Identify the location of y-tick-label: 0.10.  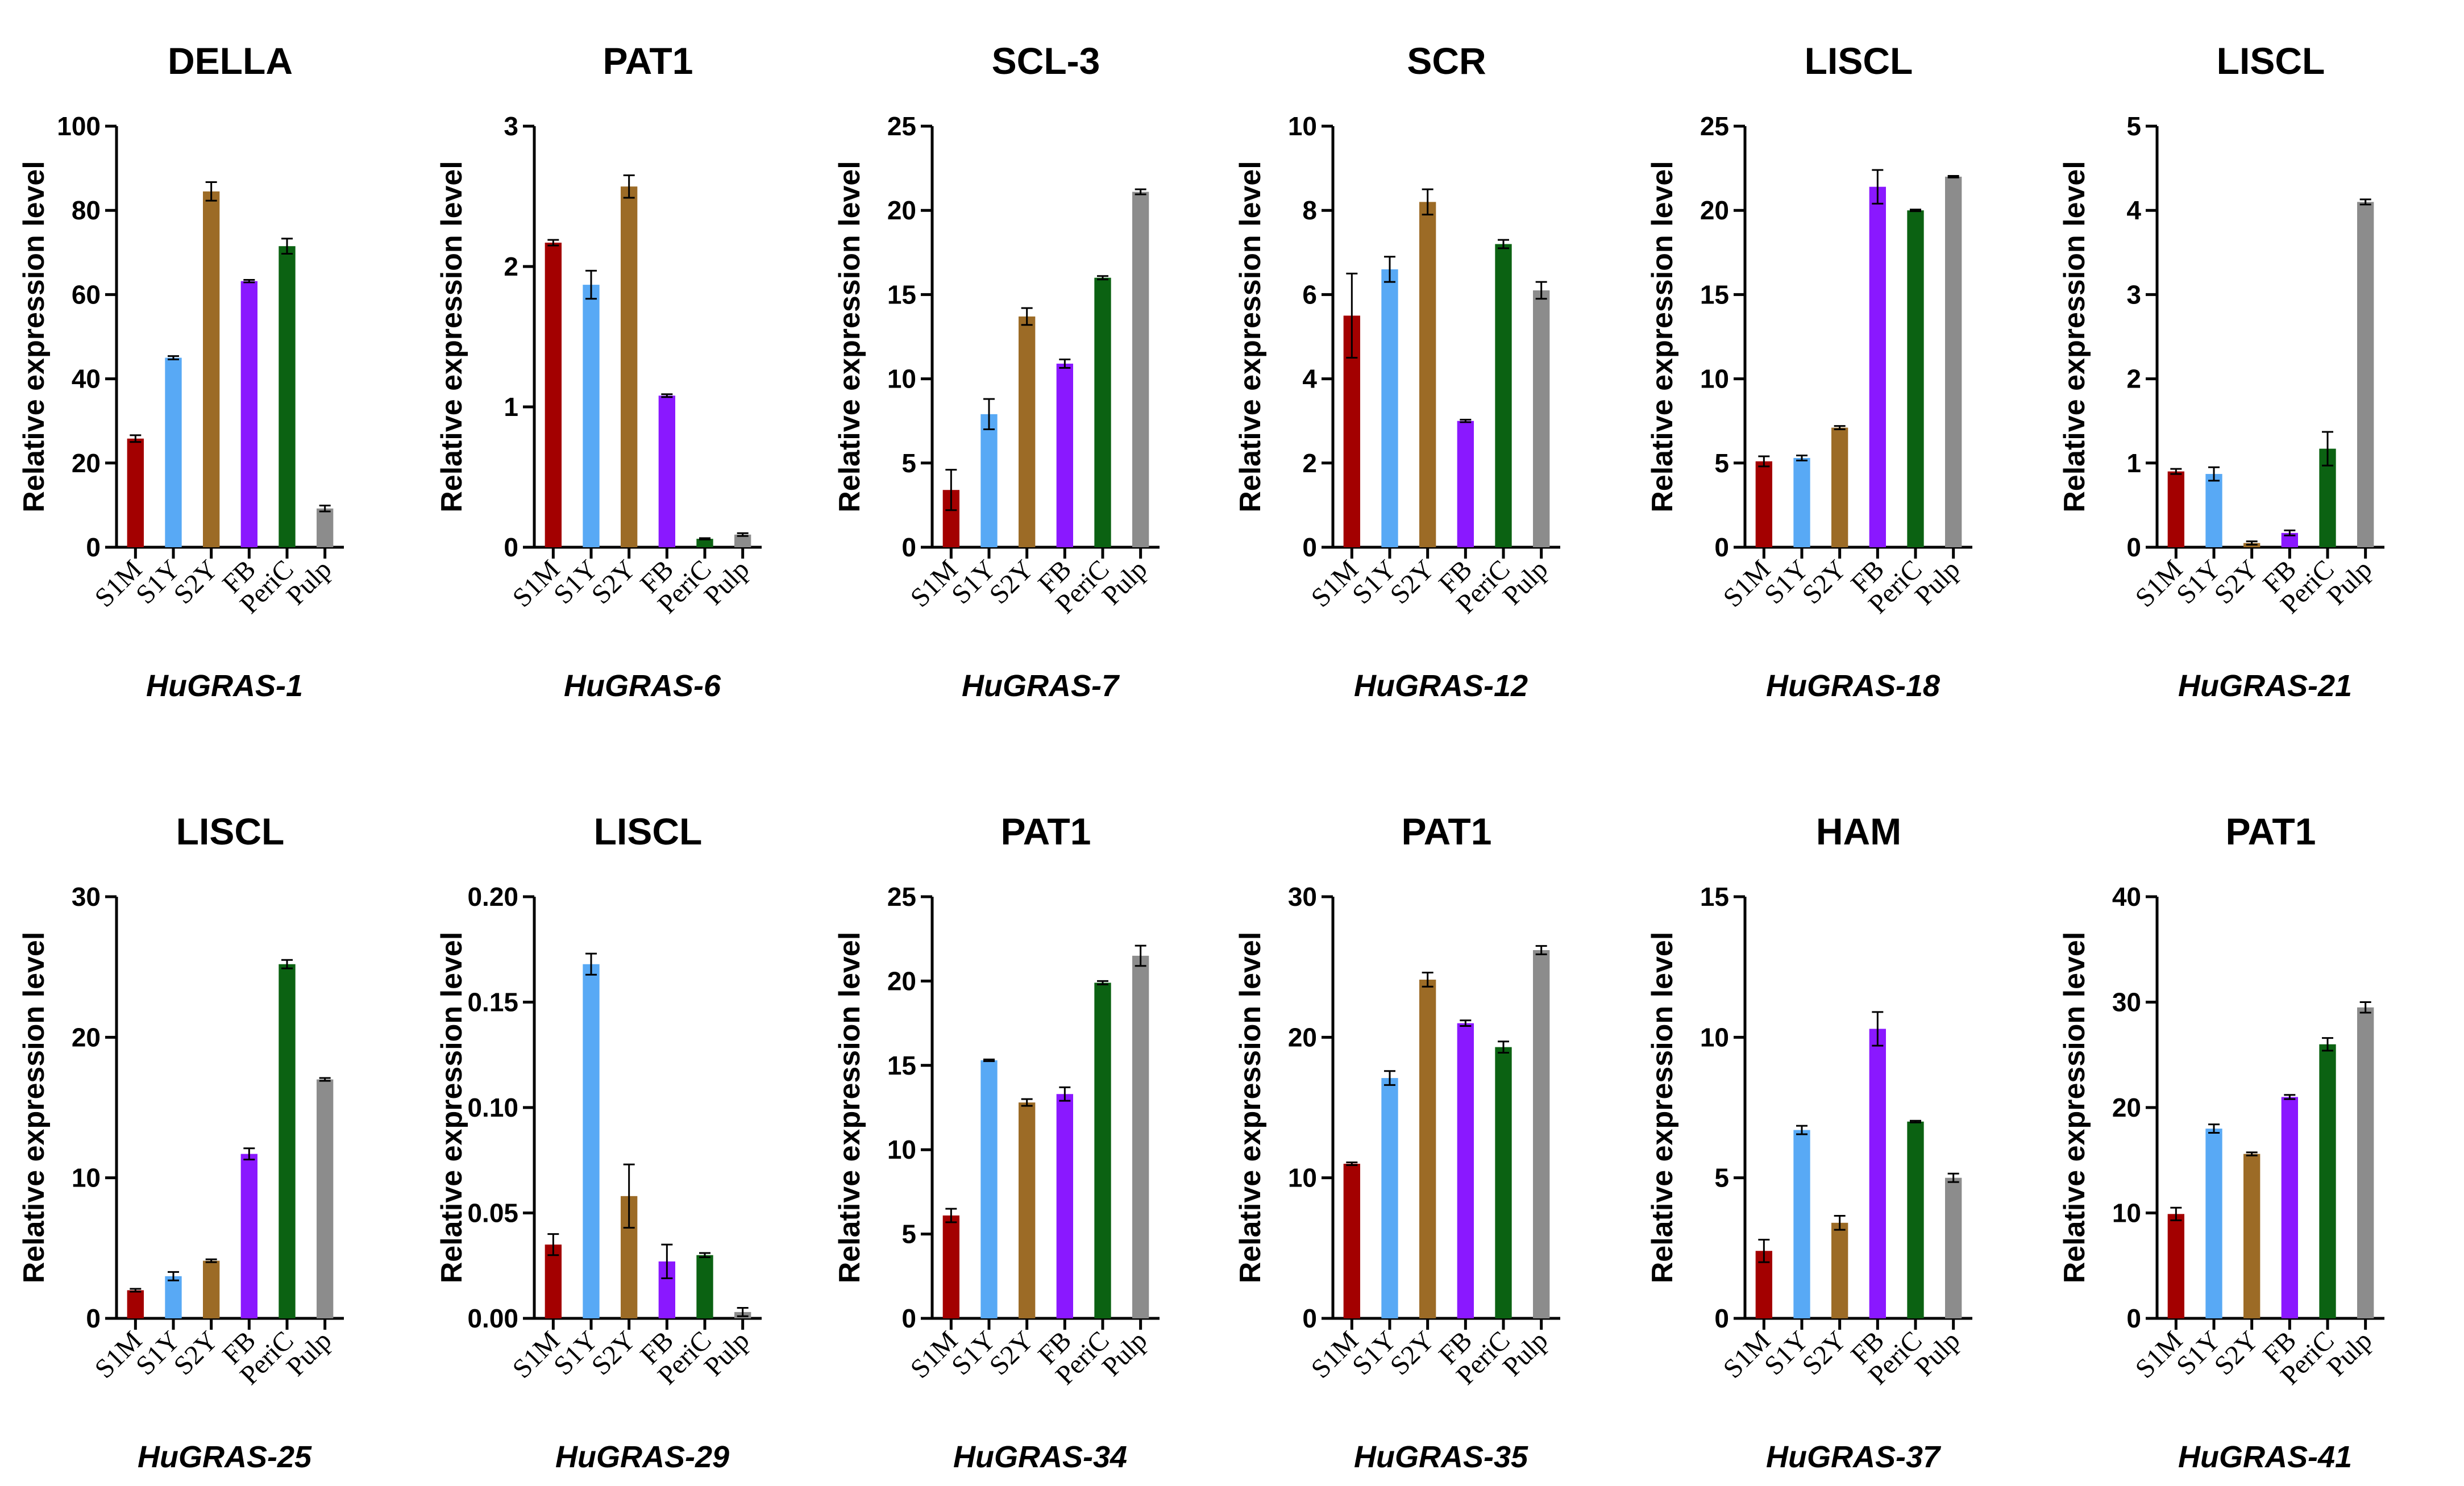
(492, 1107).